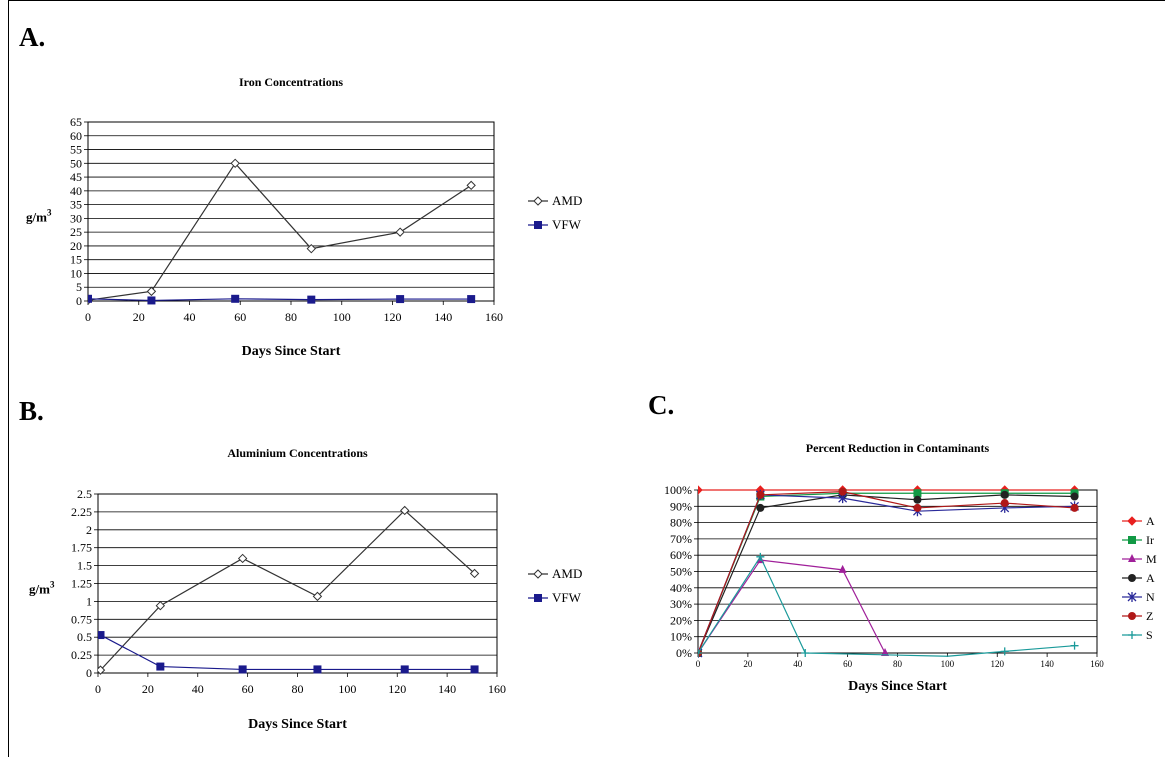 The image size is (1165, 757). I want to click on y-tick-label: 2.25, so click(81, 512).